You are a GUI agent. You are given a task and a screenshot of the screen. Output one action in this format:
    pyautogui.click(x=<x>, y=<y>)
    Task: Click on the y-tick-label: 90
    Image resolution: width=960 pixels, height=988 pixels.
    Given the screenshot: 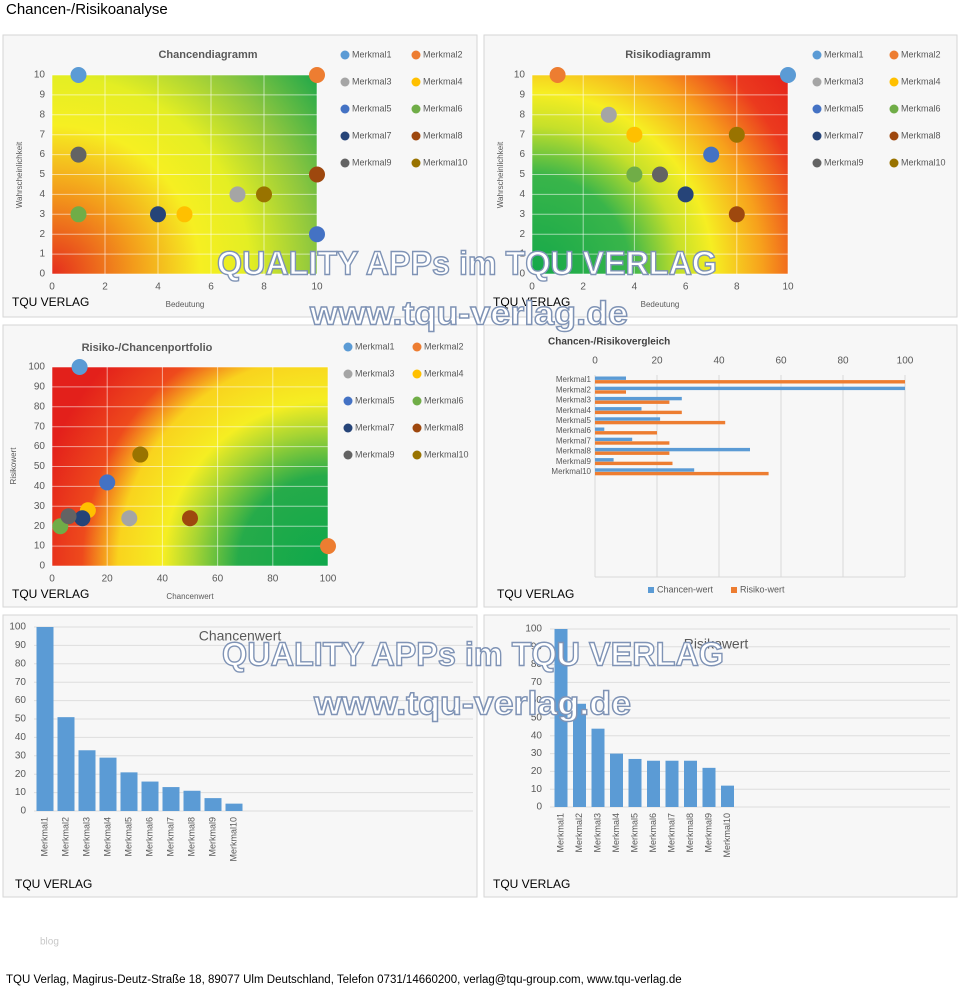 What is the action you would take?
    pyautogui.click(x=40, y=387)
    